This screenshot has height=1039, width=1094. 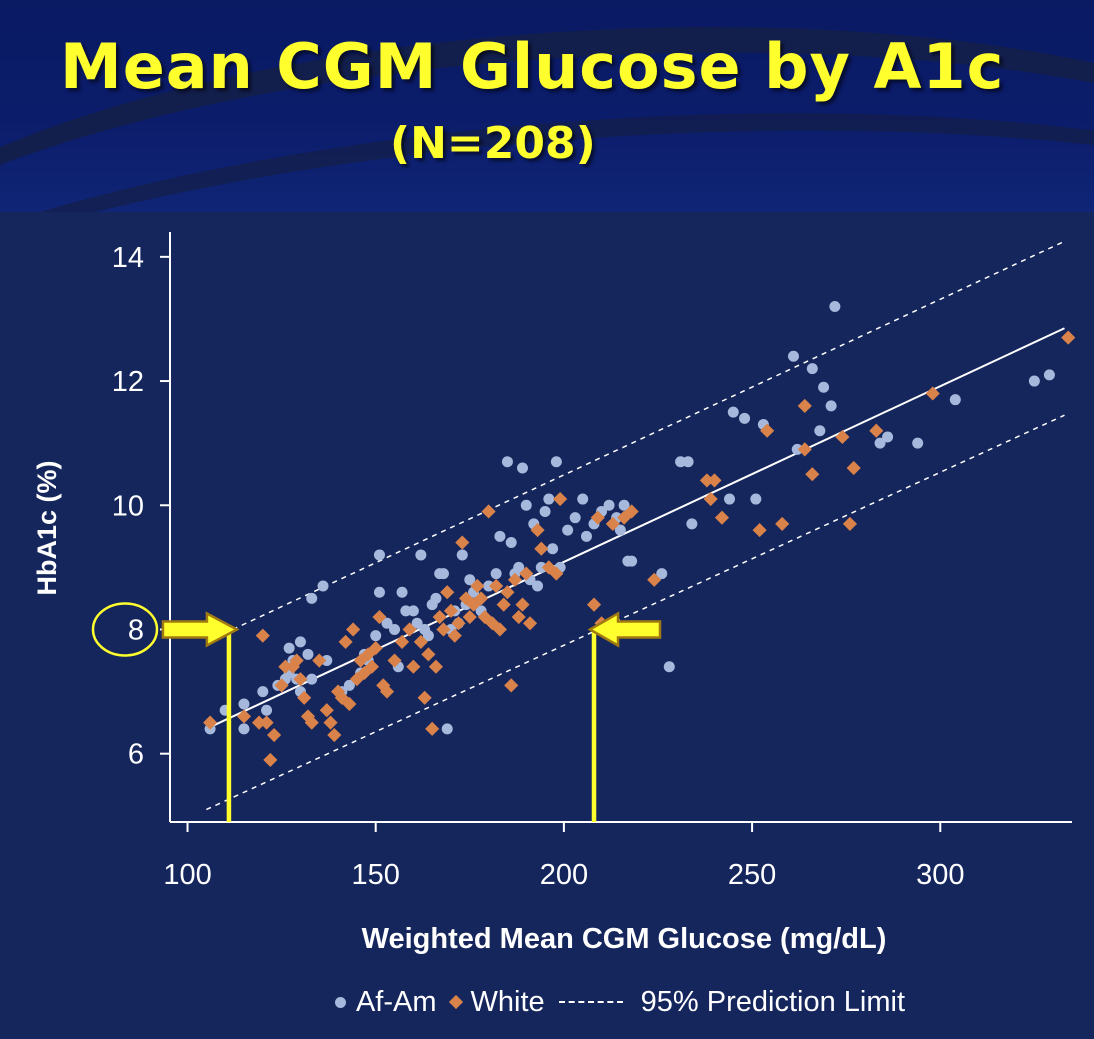 I want to click on legend-item-prediction-limit: 95% Prediction Limit, so click(x=732, y=1002).